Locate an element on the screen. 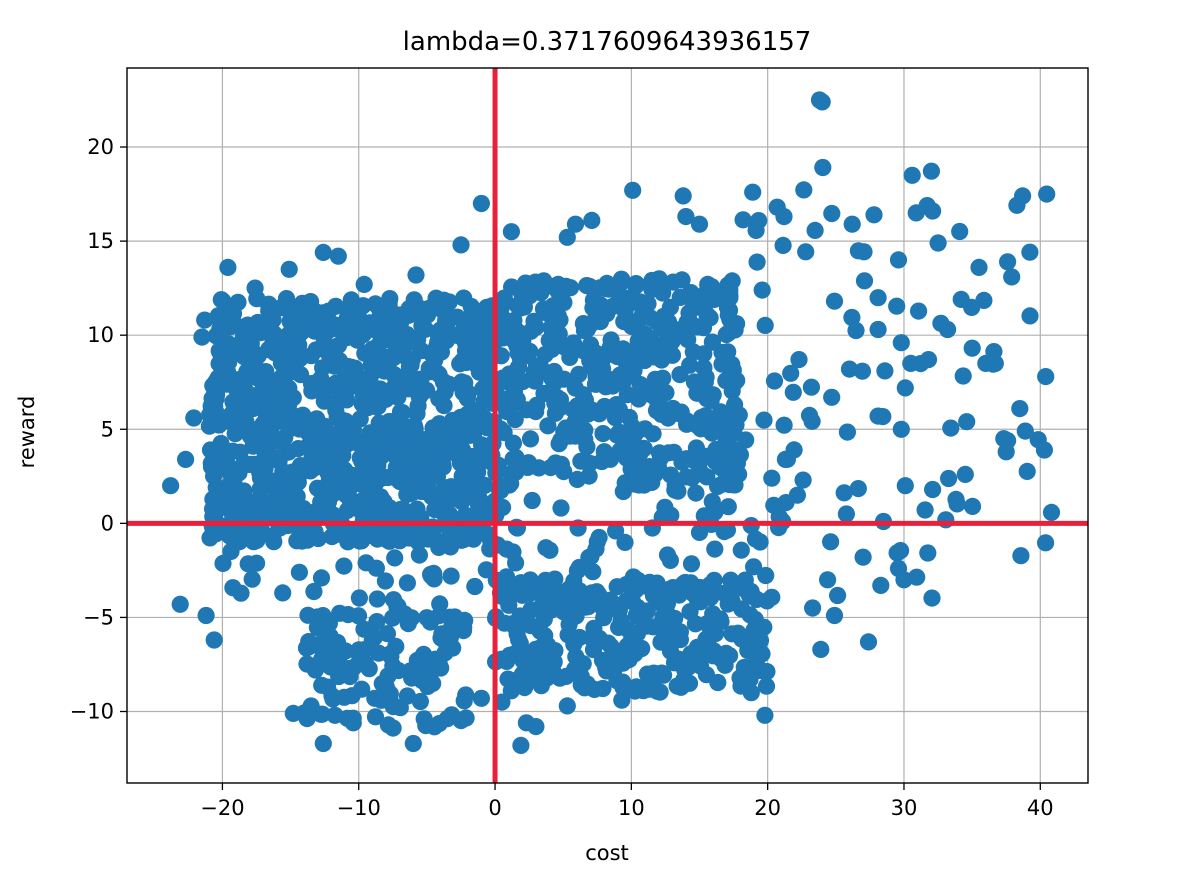 This screenshot has height=869, width=1196. x-tick-label: −10 is located at coordinates (359, 808).